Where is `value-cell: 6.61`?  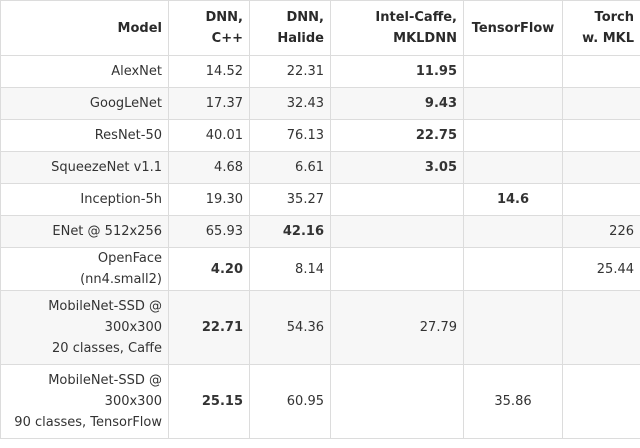
value-cell: 6.61 is located at coordinates (290, 167).